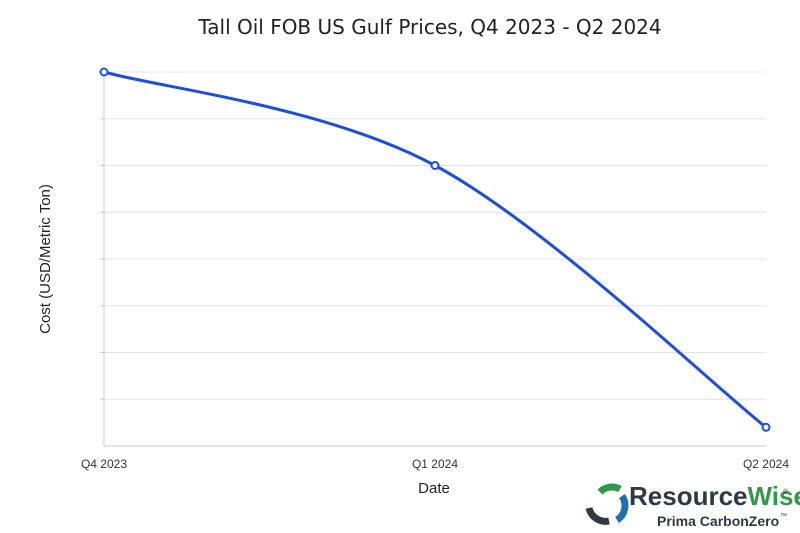 This screenshot has height=533, width=800. Describe the element at coordinates (786, 492) in the screenshot. I see `logo-registered: ®` at that location.